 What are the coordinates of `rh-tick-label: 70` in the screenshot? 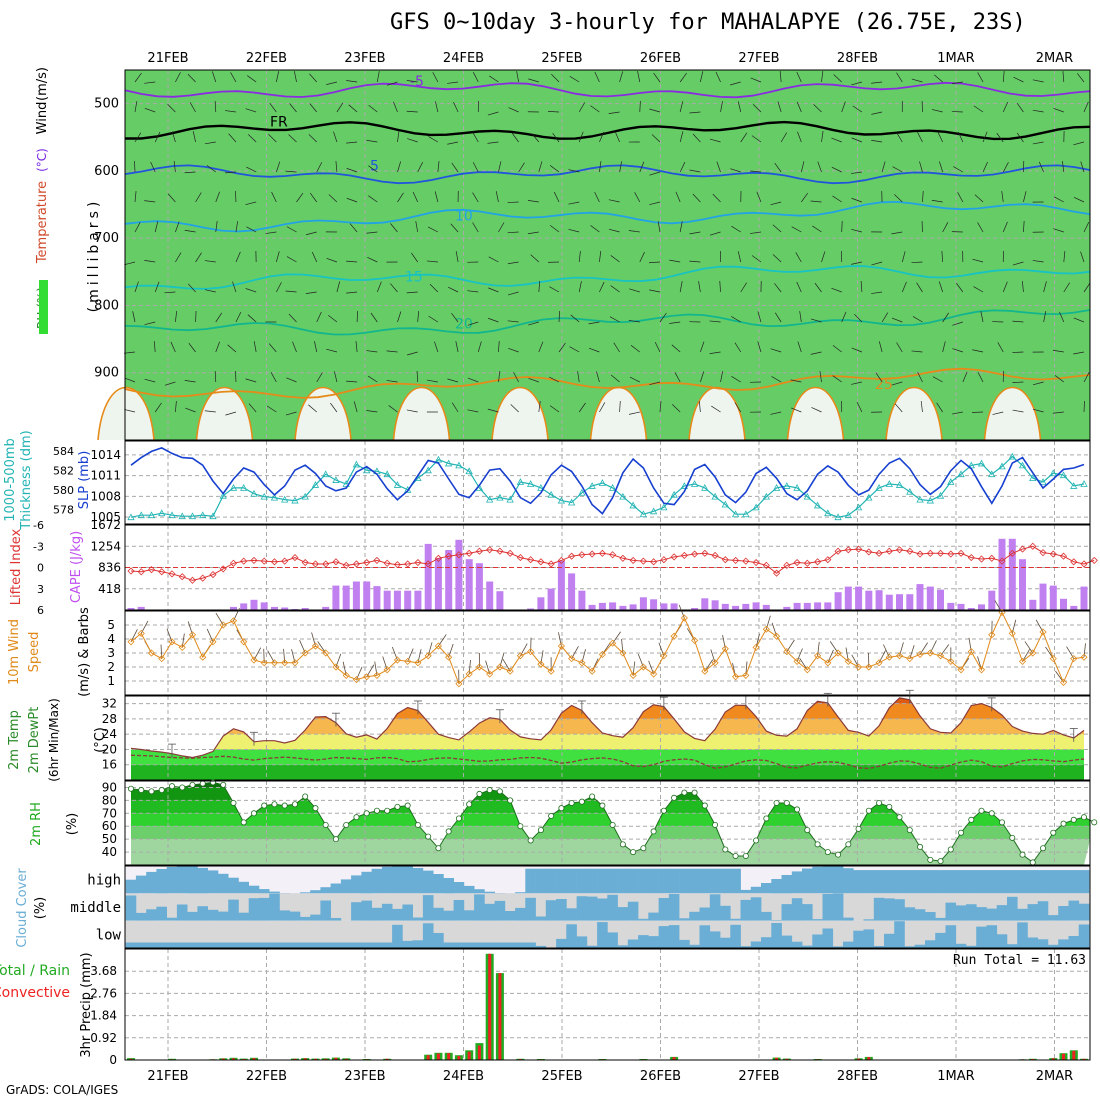 It's located at (109, 813).